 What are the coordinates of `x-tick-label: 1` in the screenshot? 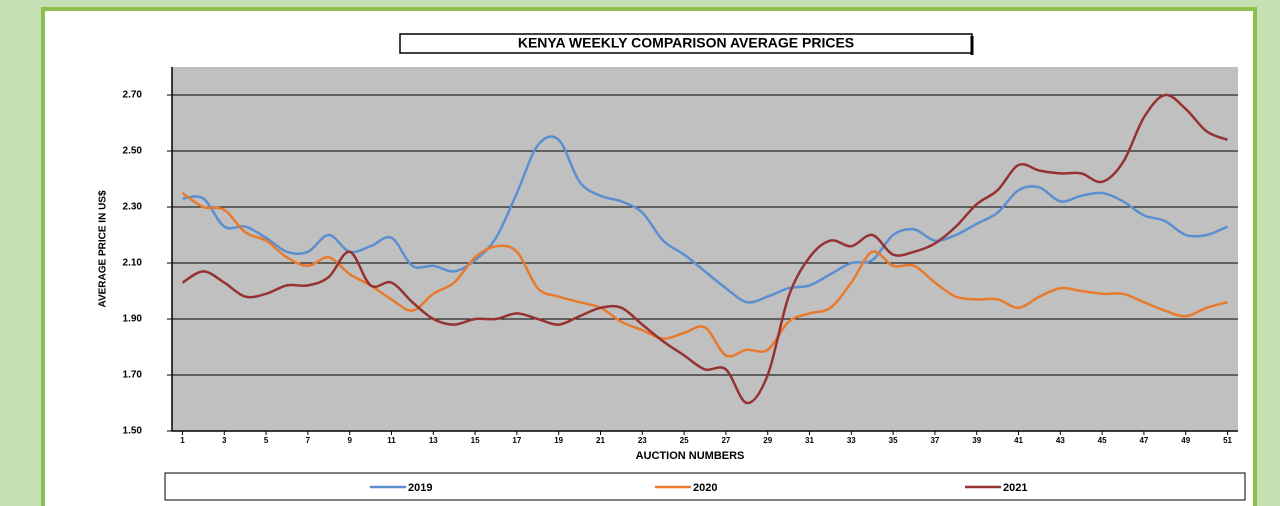 It's located at (182, 440).